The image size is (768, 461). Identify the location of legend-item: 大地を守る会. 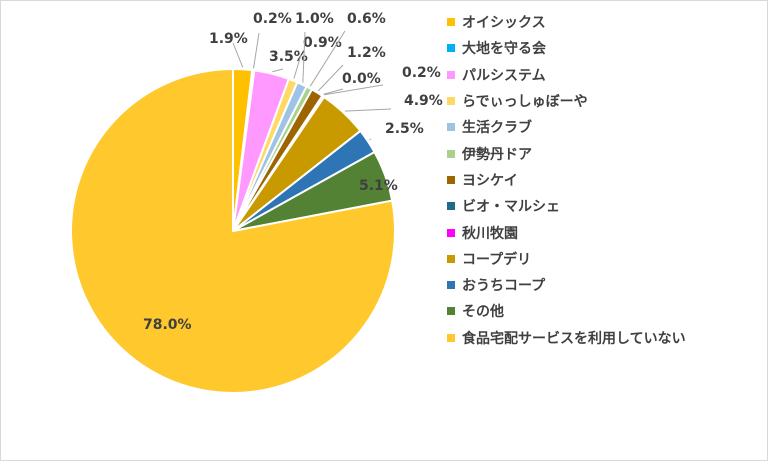
(604, 48).